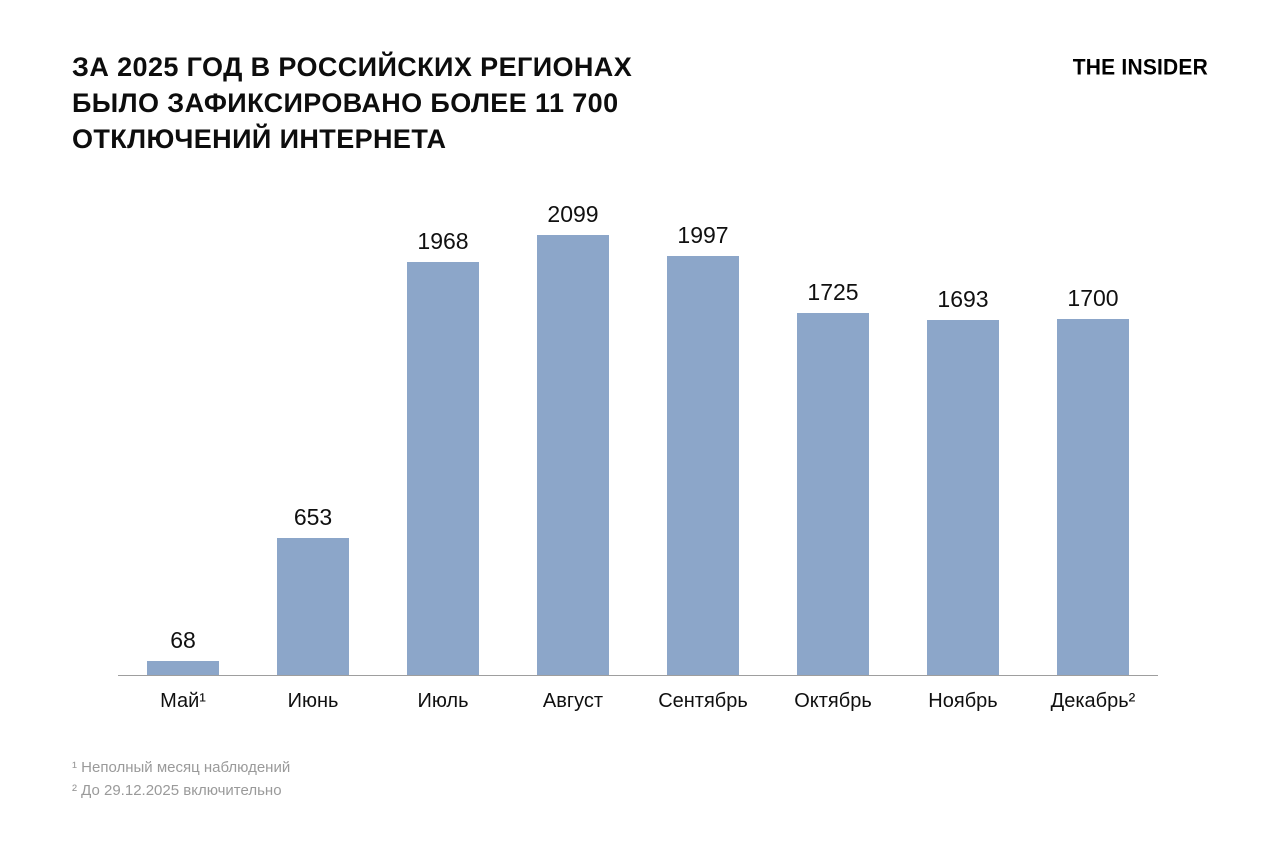 This screenshot has height=853, width=1280. What do you see at coordinates (259, 138) in the screenshot?
I see `page-title-line-3: ОТКЛЮЧЕНИЙ ИНТЕРНЕТА` at bounding box center [259, 138].